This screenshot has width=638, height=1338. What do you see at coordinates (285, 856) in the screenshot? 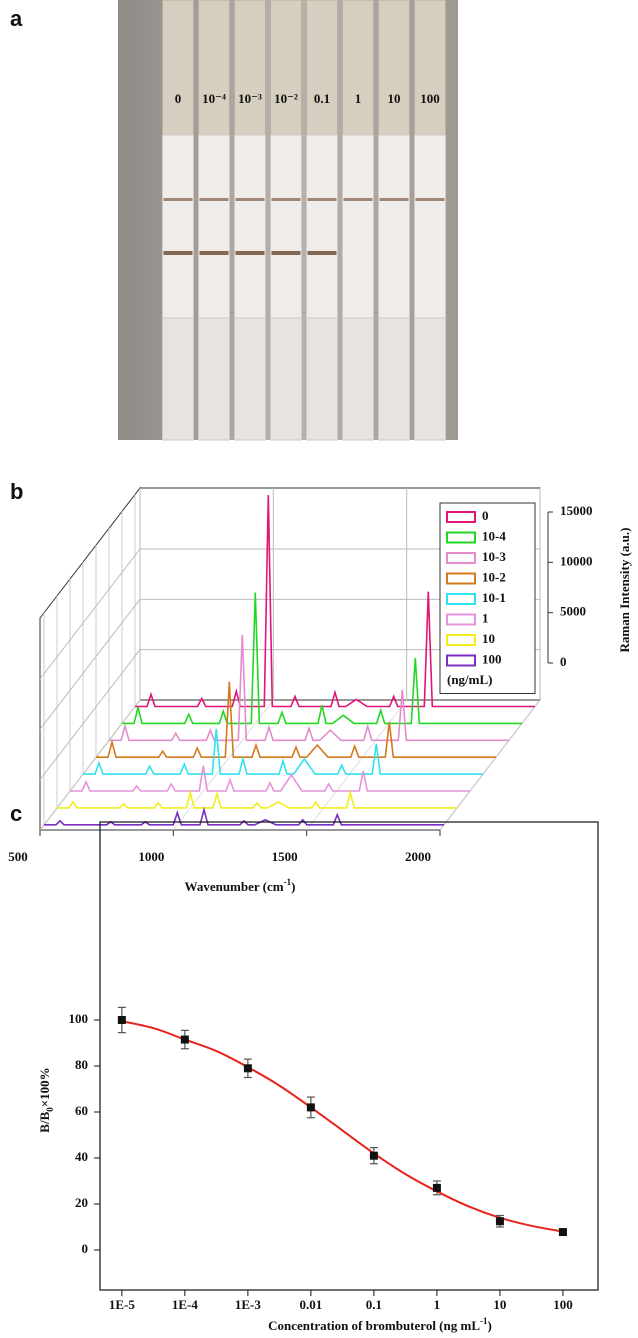
I see `x-tick-label: 1500` at bounding box center [285, 856].